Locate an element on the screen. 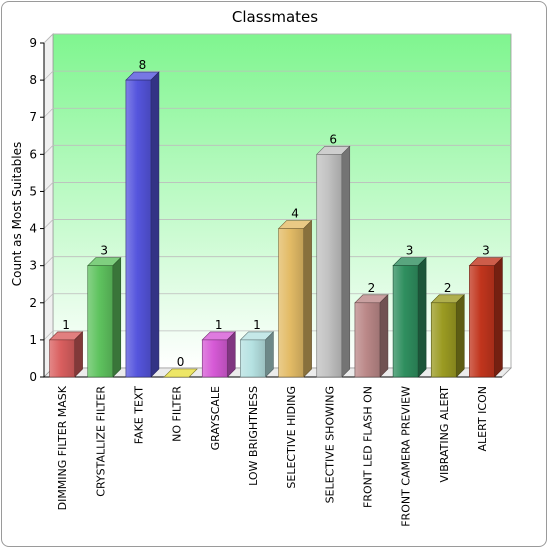 The width and height of the screenshot is (550, 550). y-tick-label: 7 is located at coordinates (33, 117).